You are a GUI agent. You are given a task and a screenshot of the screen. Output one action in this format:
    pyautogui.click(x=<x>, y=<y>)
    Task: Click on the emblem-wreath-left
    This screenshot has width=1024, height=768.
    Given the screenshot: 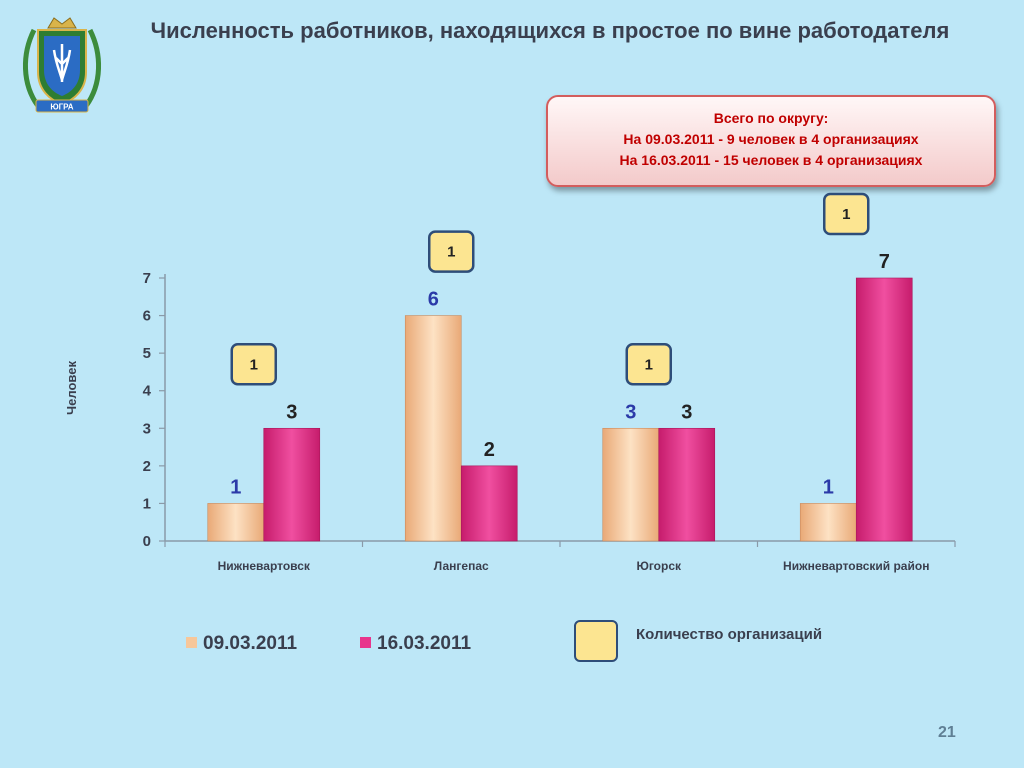 What is the action you would take?
    pyautogui.click(x=32, y=68)
    